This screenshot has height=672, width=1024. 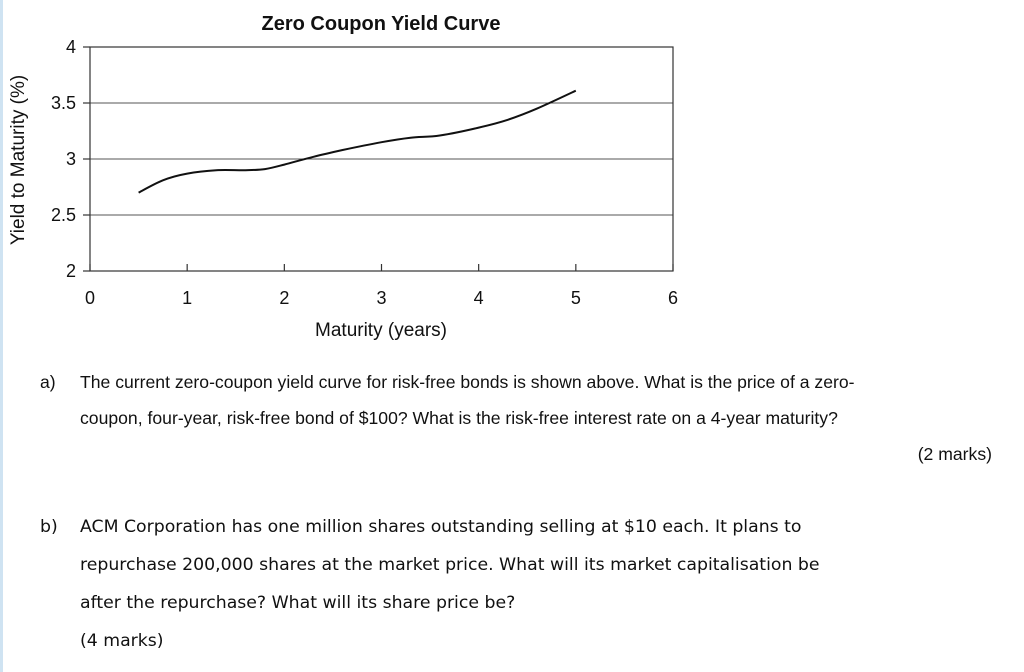 What do you see at coordinates (576, 298) in the screenshot?
I see `x-tick-label: 5` at bounding box center [576, 298].